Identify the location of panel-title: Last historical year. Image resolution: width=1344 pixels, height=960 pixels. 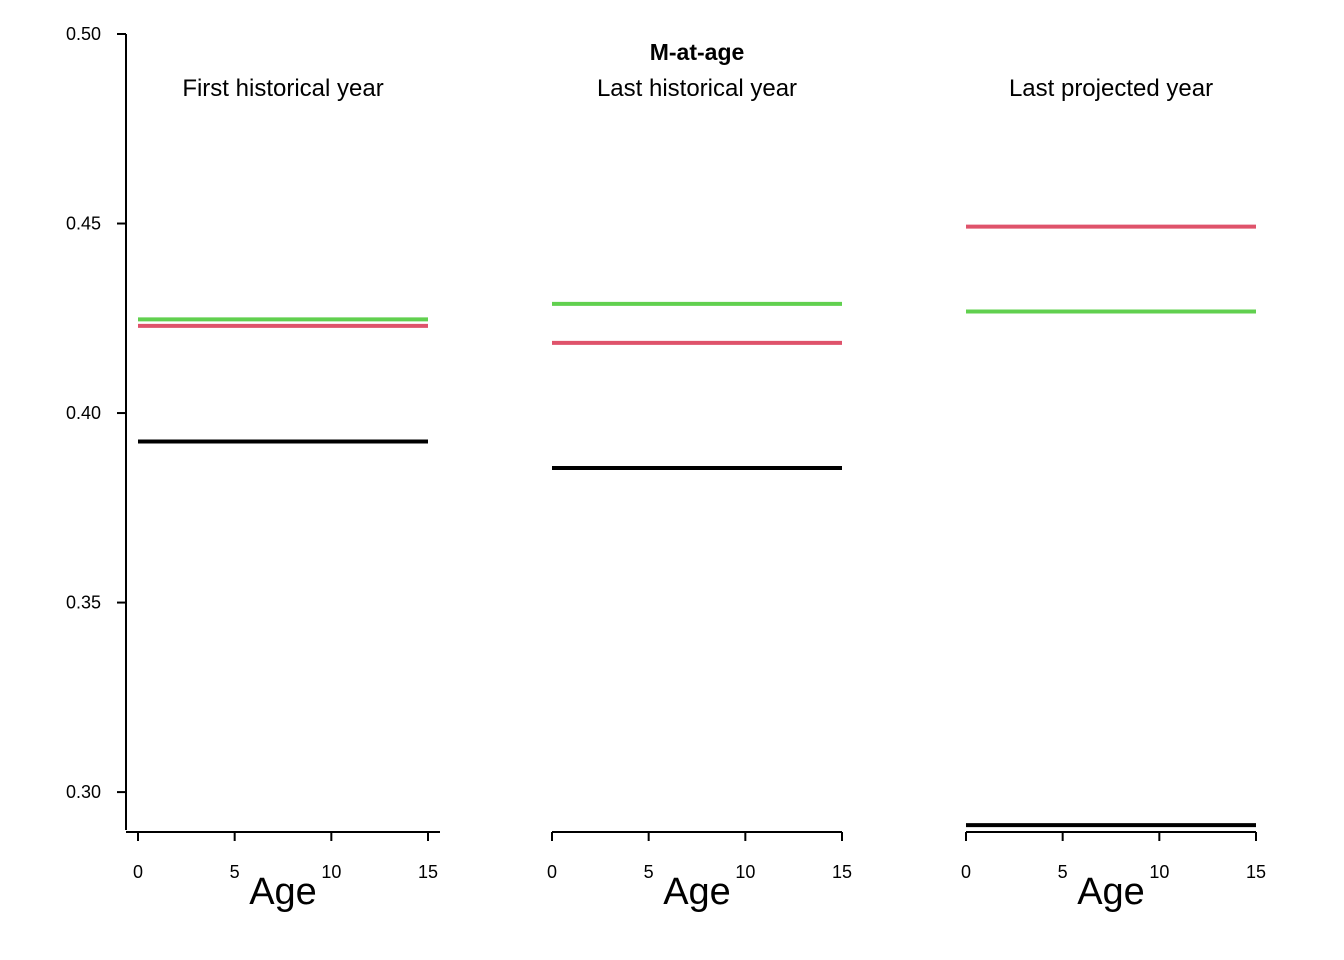
(697, 88).